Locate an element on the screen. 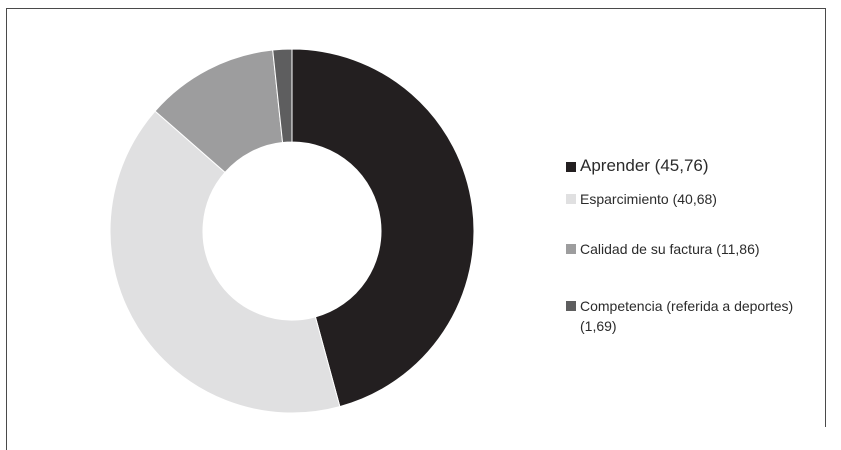 This screenshot has height=450, width=841. legend-label-aprender: Aprender (45,76) is located at coordinates (644, 165).